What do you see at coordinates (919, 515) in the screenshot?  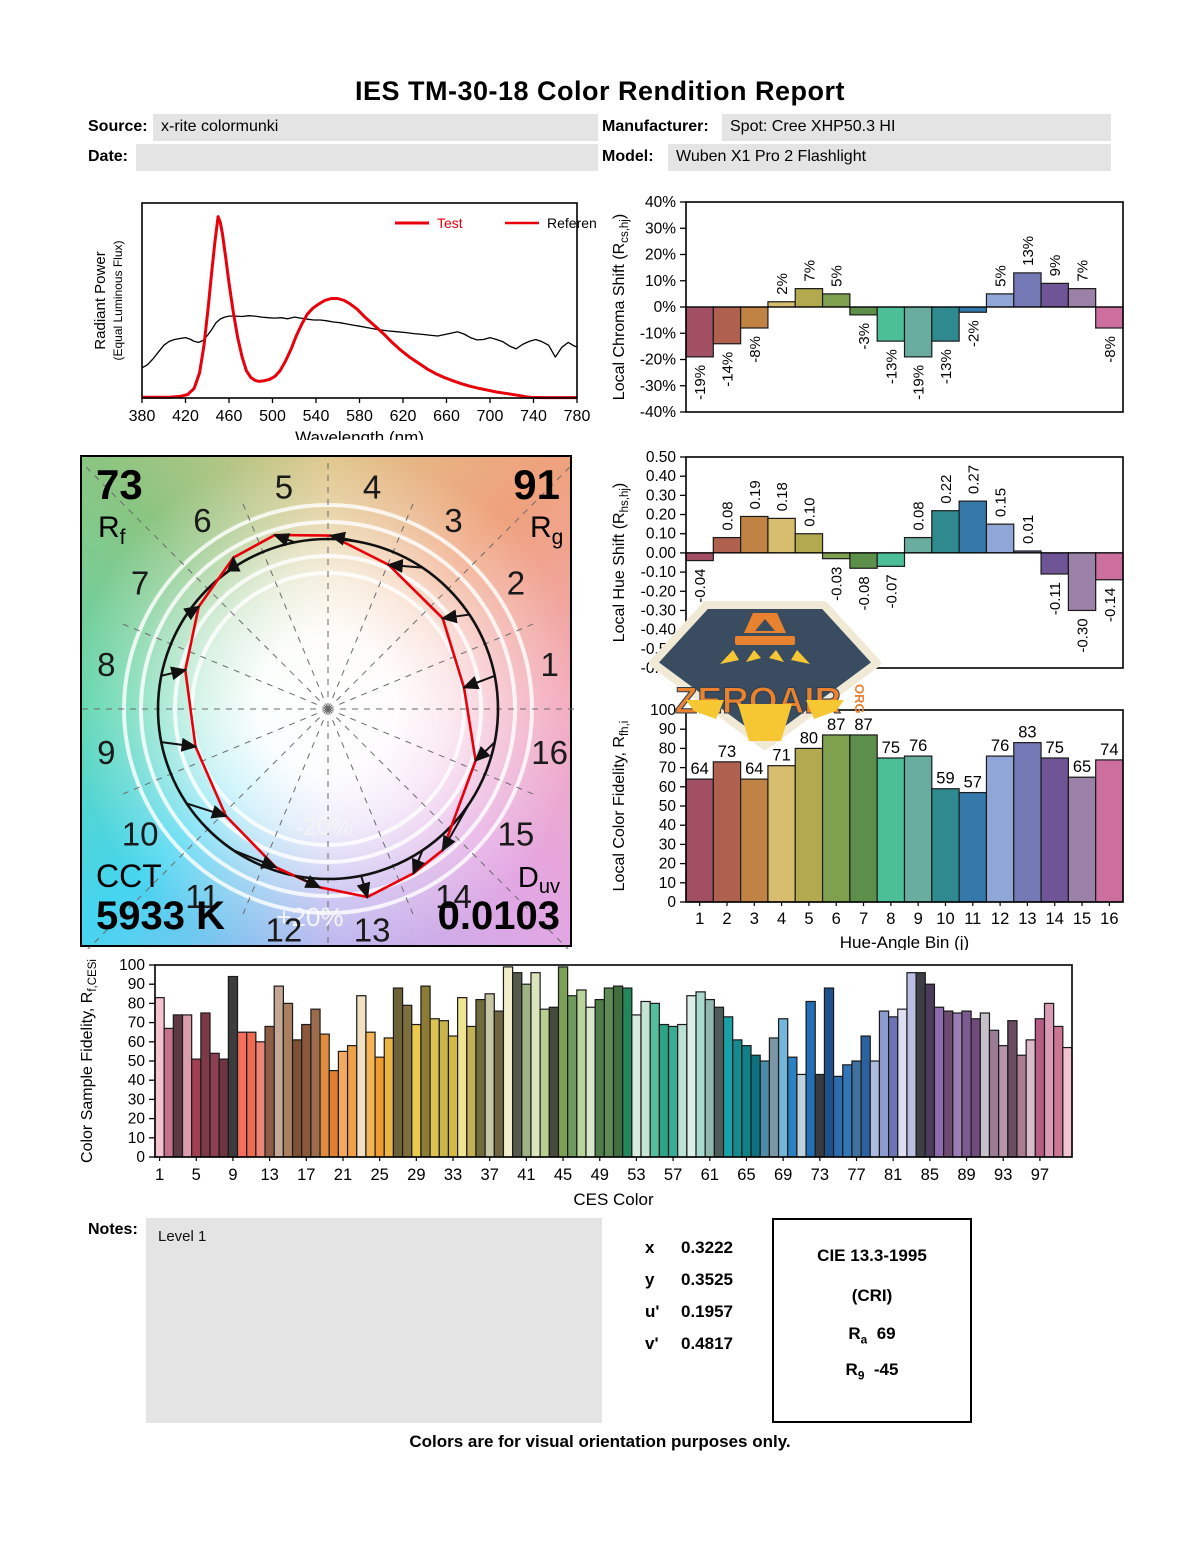 I see `svg-text: 0.08` at bounding box center [919, 515].